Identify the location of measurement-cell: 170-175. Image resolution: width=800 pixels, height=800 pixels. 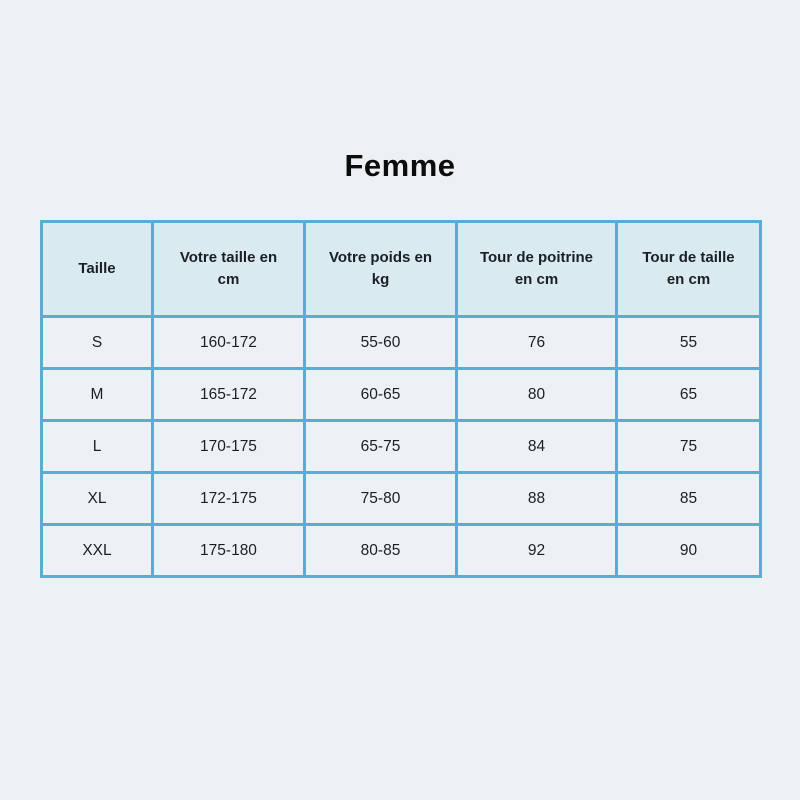
(228, 446).